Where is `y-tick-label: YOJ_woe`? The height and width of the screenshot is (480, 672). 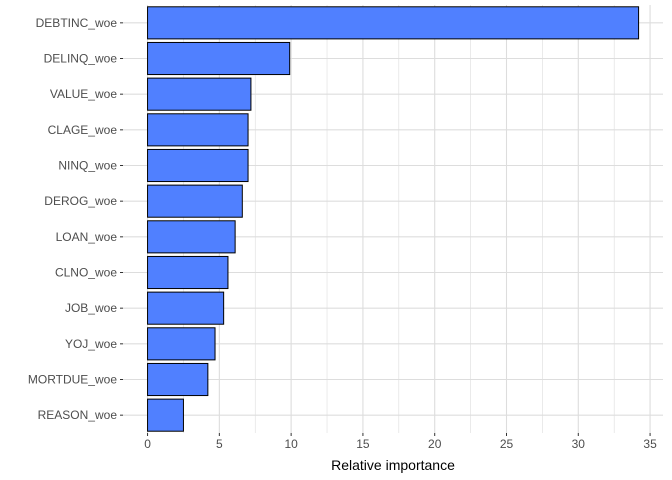
y-tick-label: YOJ_woe is located at coordinates (91, 344).